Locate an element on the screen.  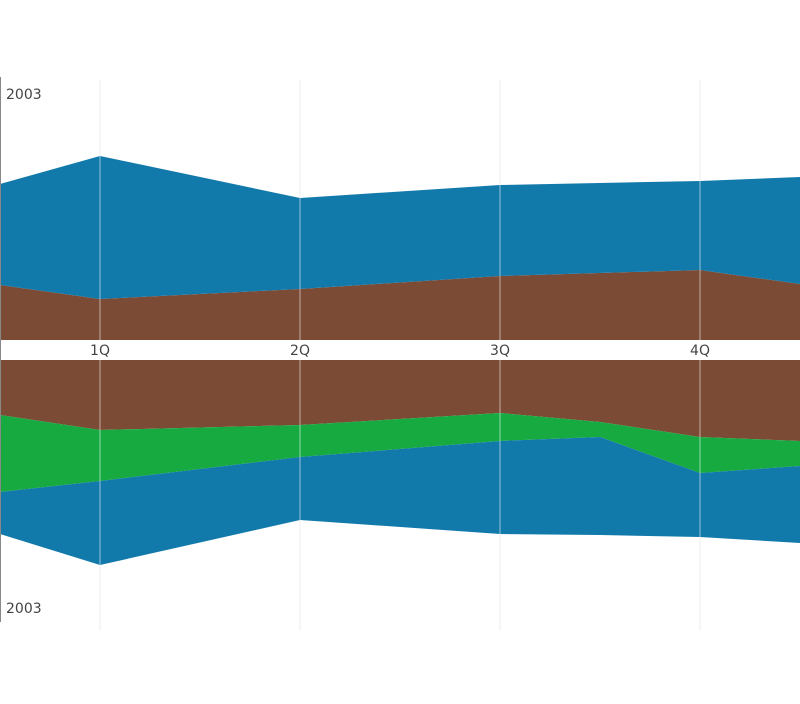
x-tick-label-3Q: 3Q is located at coordinates (500, 351).